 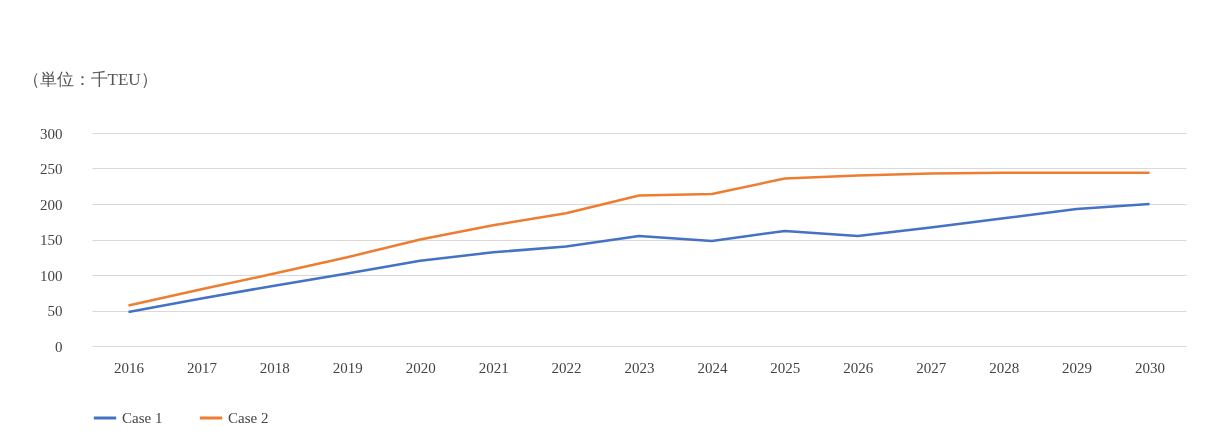 I want to click on x-tick-label: 2025, so click(x=785, y=367).